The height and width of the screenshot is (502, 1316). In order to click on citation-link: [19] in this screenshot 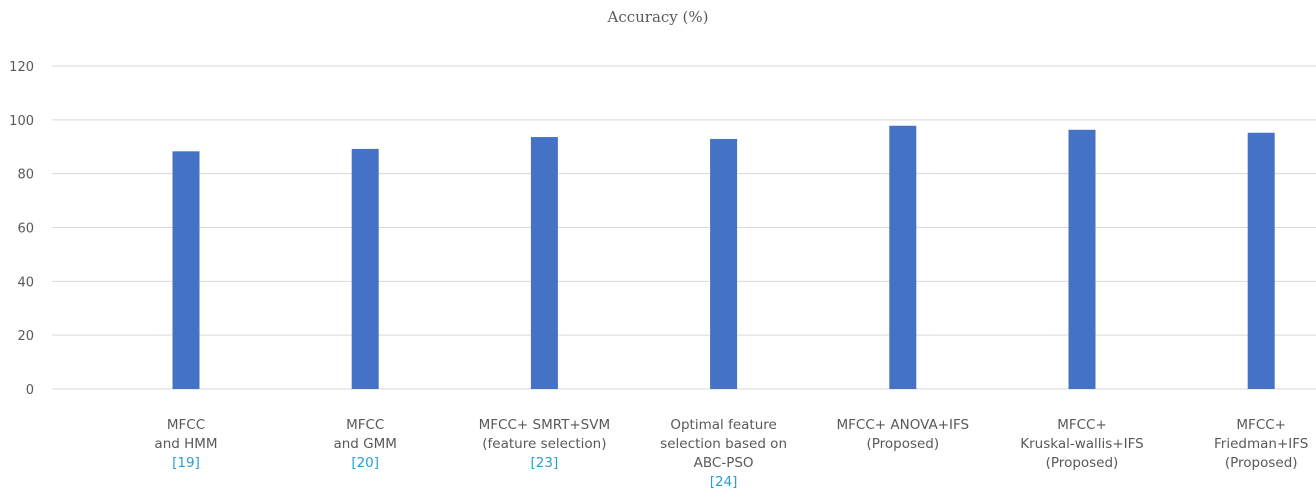, I will do `click(186, 463)`.